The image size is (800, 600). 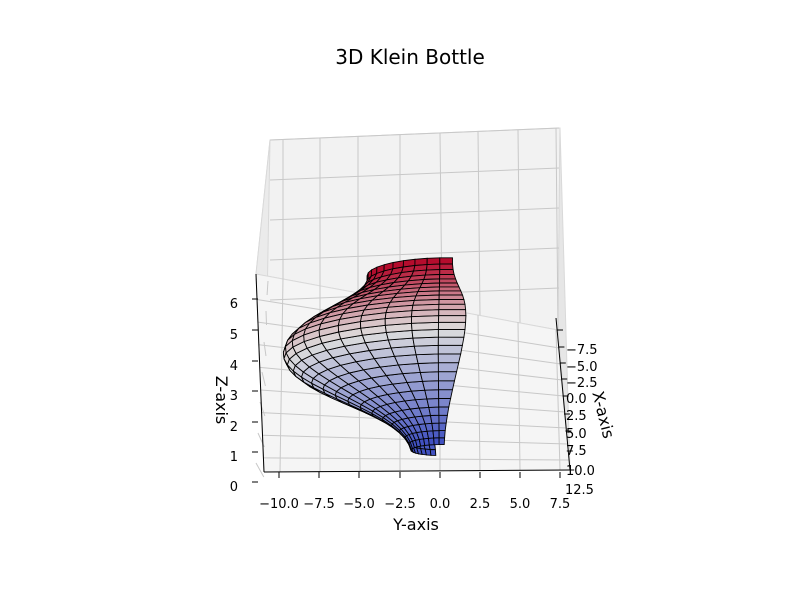 I want to click on y-tick-label: 0.0, so click(x=440, y=504).